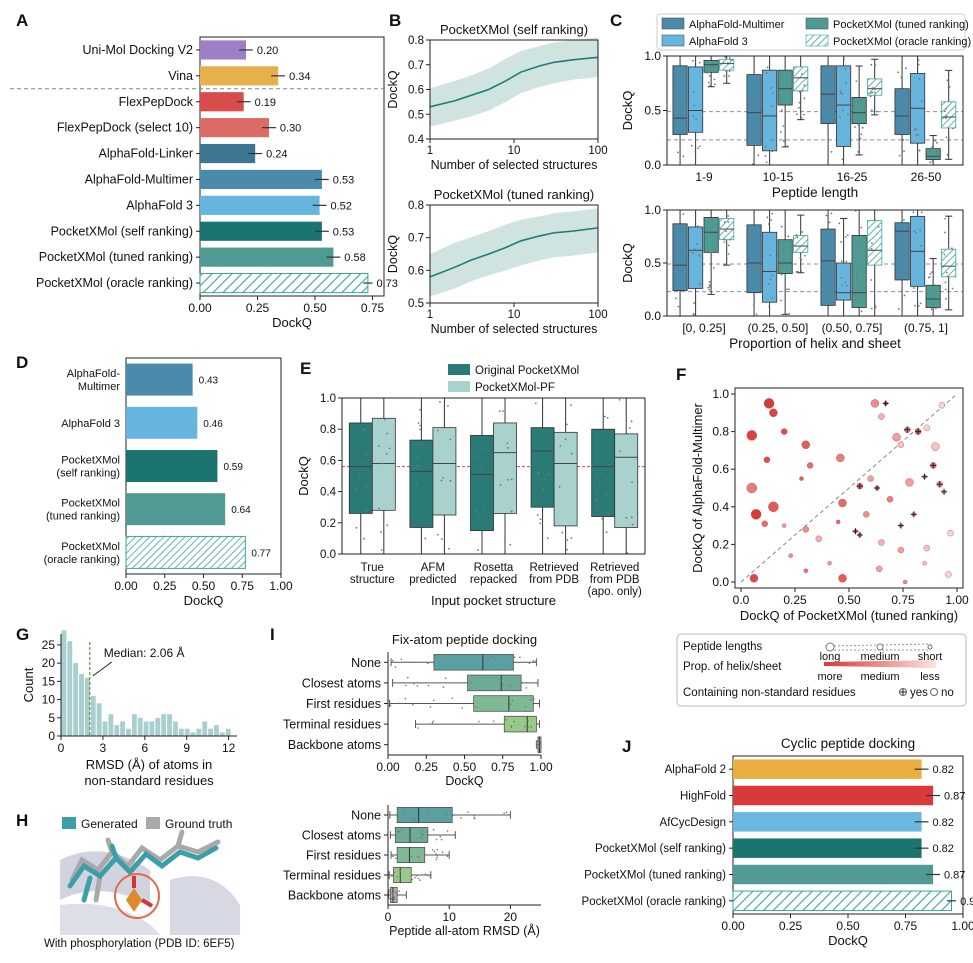  What do you see at coordinates (703, 797) in the screenshot?
I see `category-label: HighFold` at bounding box center [703, 797].